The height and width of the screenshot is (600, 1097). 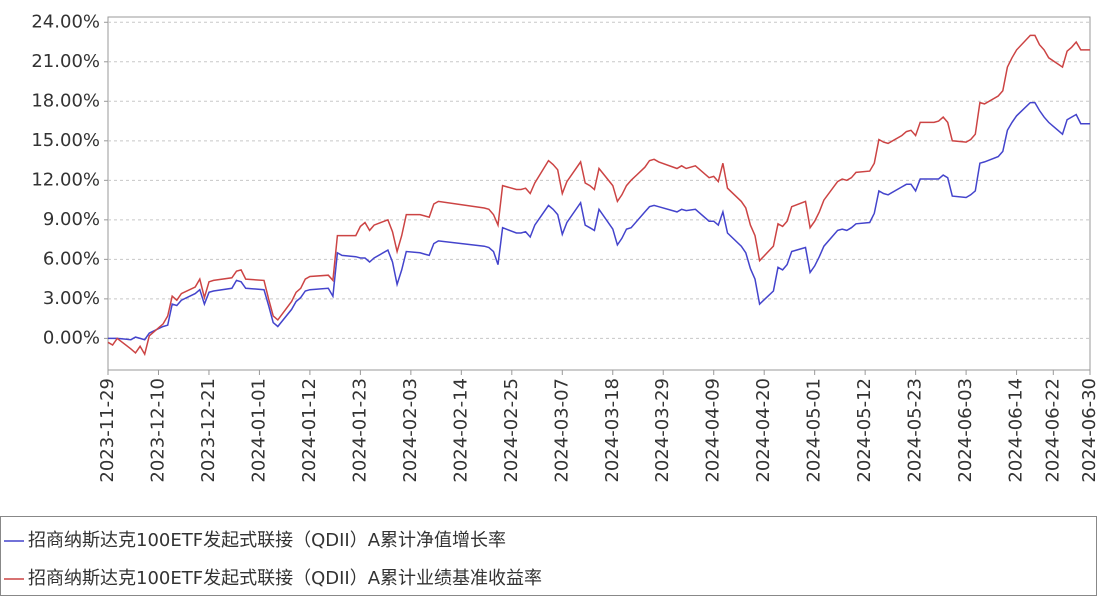 What do you see at coordinates (65, 61) in the screenshot?
I see `y-tick-label: 21.00%` at bounding box center [65, 61].